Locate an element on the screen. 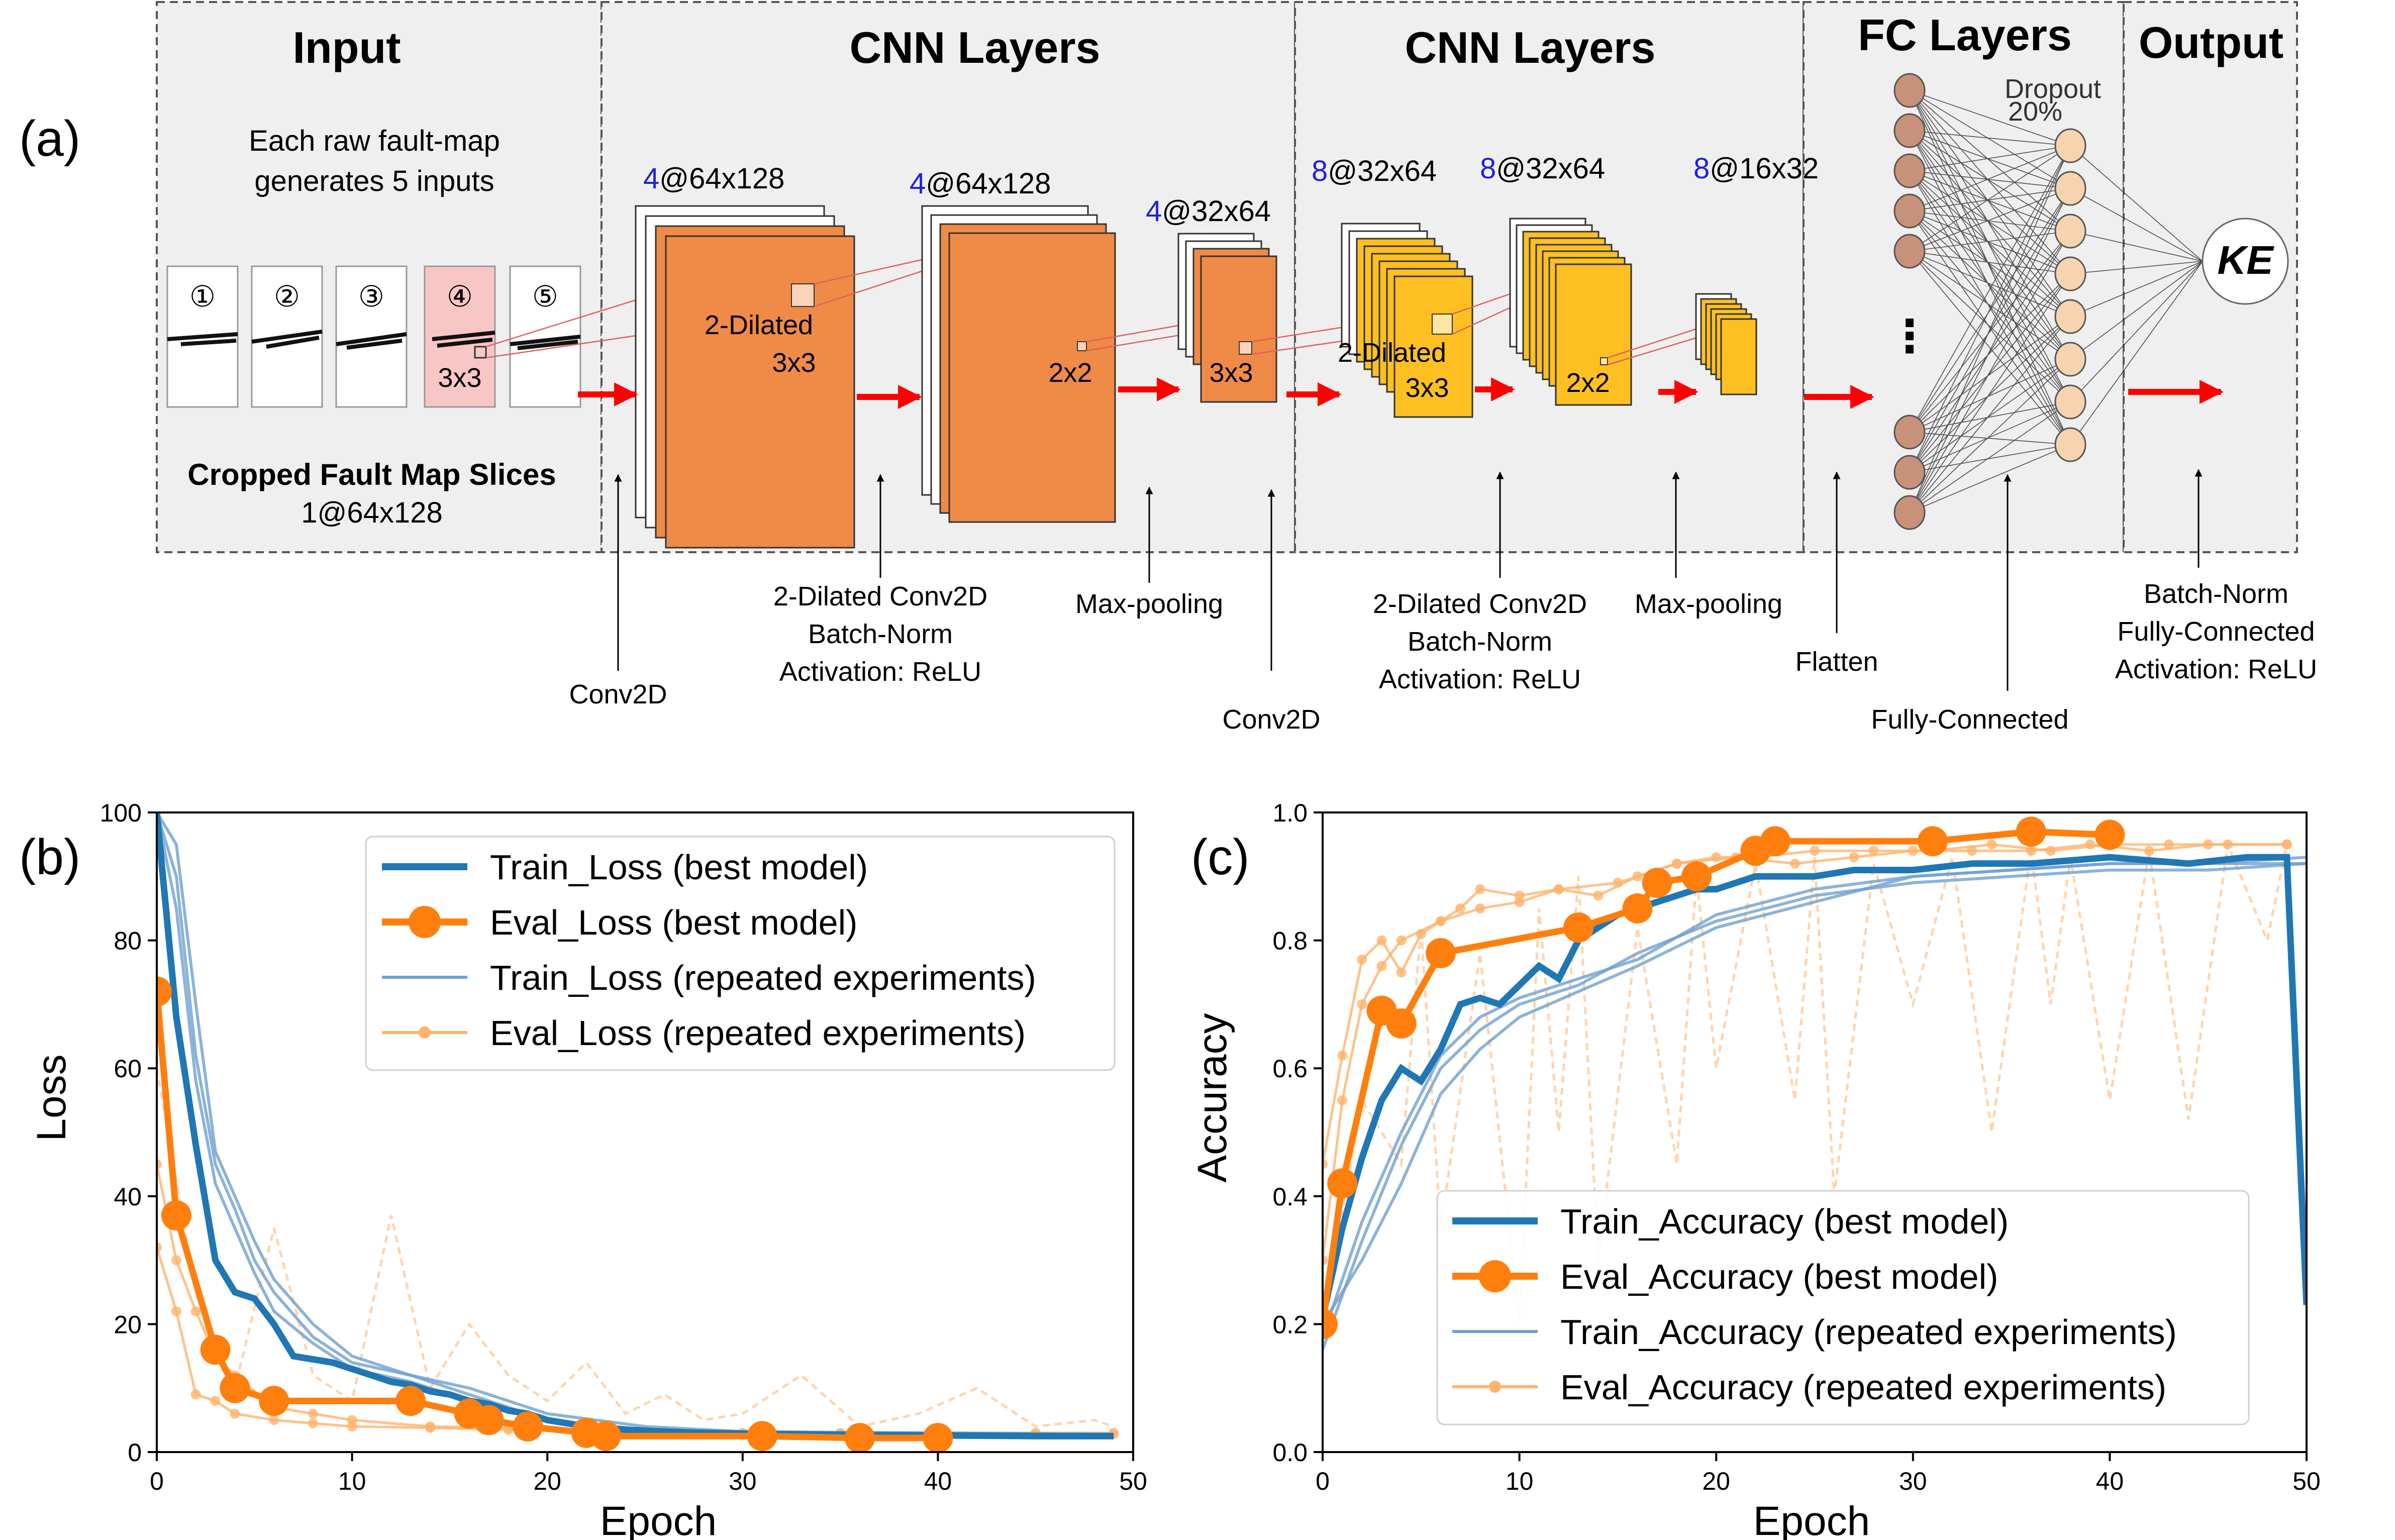  dims-label-1: 4@64x128 is located at coordinates (713, 178).